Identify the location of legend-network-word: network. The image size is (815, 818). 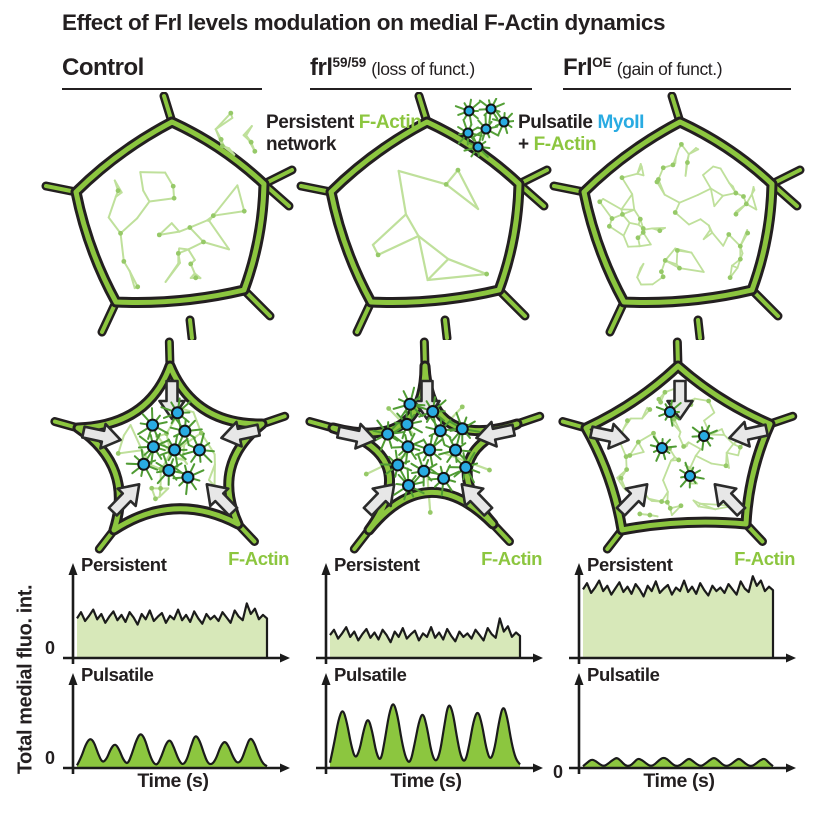
(301, 144).